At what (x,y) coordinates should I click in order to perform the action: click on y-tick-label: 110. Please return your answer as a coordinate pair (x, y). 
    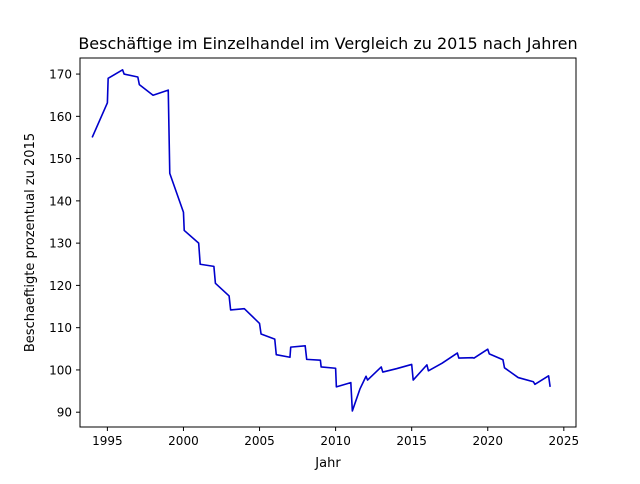
    Looking at the image, I should click on (60, 328).